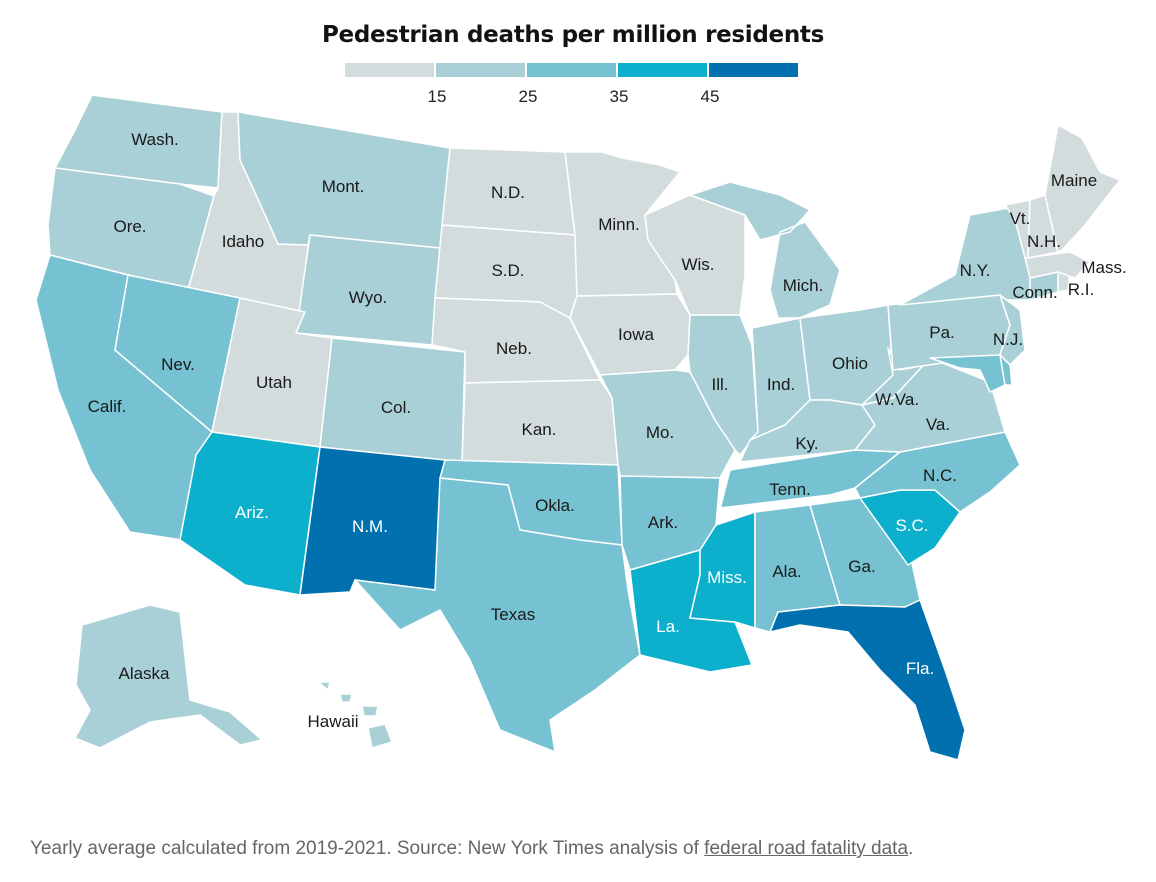 The width and height of the screenshot is (1156, 882). I want to click on label-ct: Conn., so click(1034, 292).